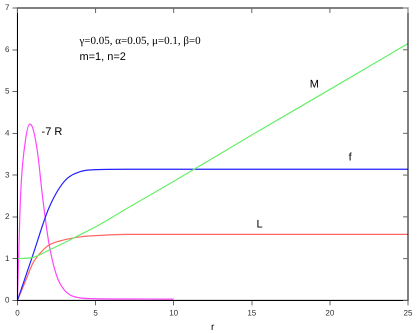  I want to click on x-tick-label: 5, so click(95, 313).